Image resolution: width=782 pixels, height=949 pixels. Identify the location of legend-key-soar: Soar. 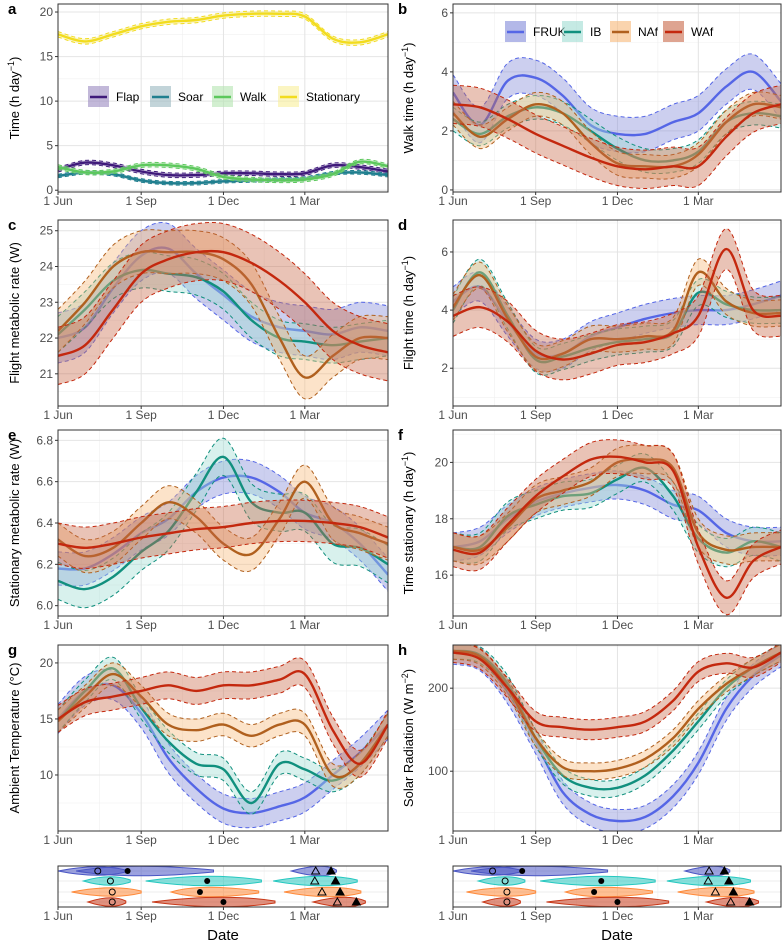
(176, 96).